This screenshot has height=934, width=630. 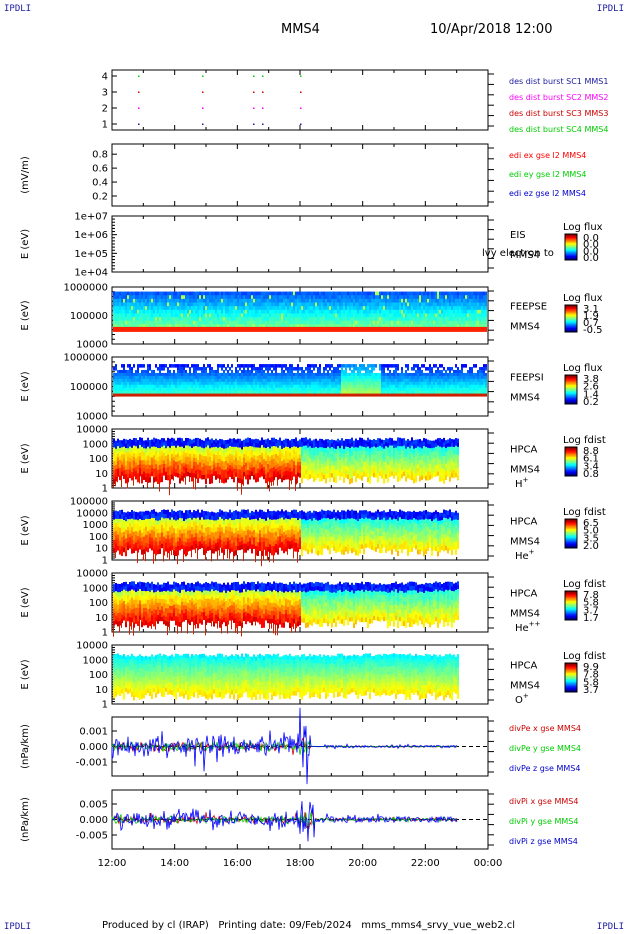 I want to click on colorbar-tick-label: 5.0, so click(x=591, y=531).